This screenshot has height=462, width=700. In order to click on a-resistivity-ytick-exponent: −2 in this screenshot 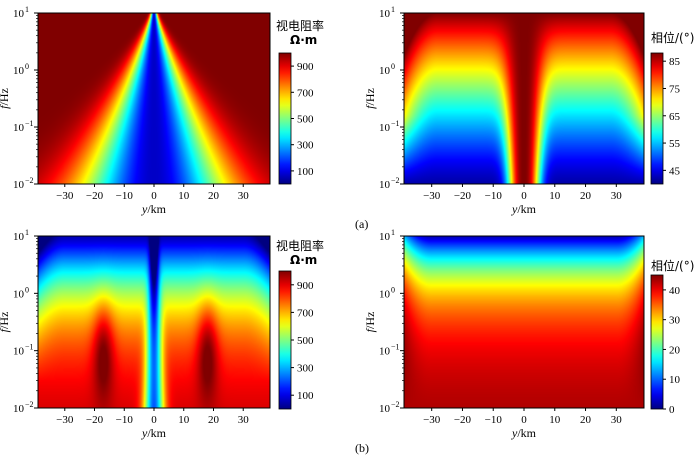, I will do `click(29, 180)`.